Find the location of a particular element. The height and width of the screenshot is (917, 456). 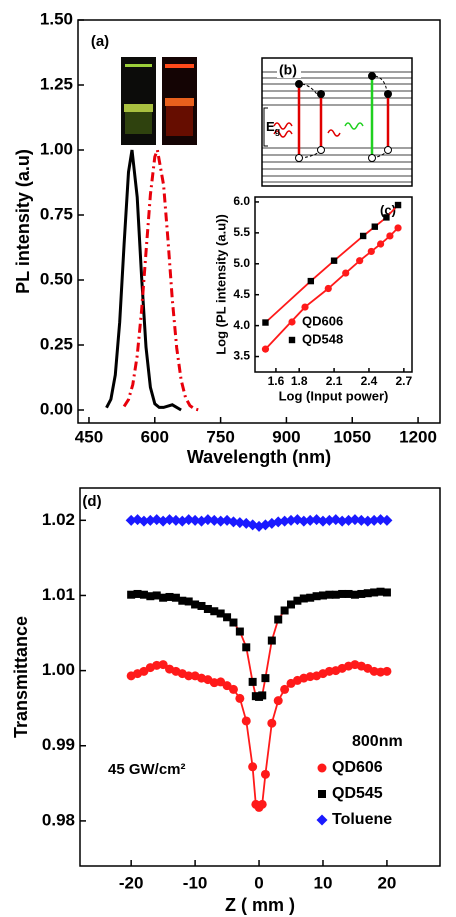

x-tick-label: 600 is located at coordinates (155, 436).